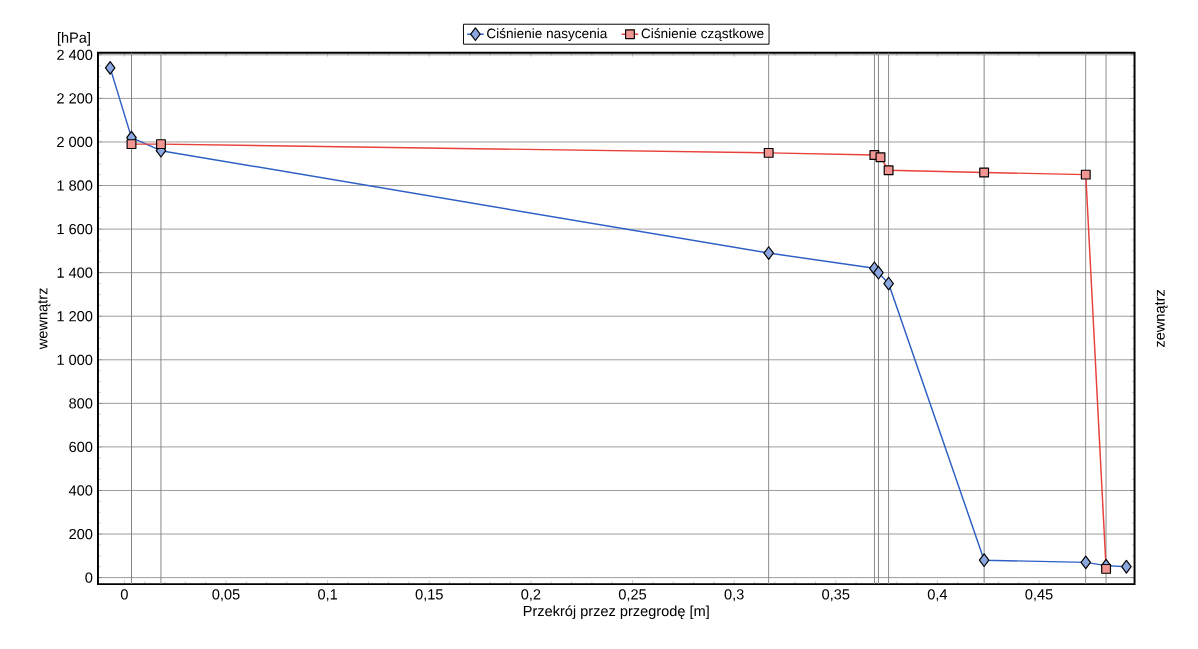 This screenshot has width=1198, height=649. I want to click on y-tick-label: 2 000, so click(75, 142).